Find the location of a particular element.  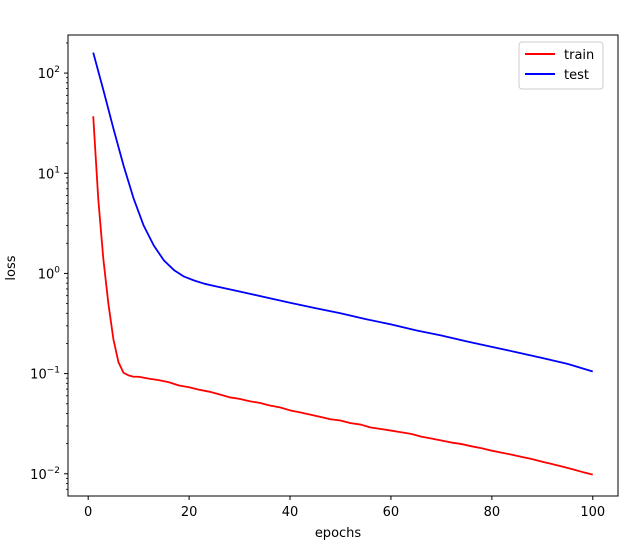

x-tick-label: 20 is located at coordinates (189, 512).